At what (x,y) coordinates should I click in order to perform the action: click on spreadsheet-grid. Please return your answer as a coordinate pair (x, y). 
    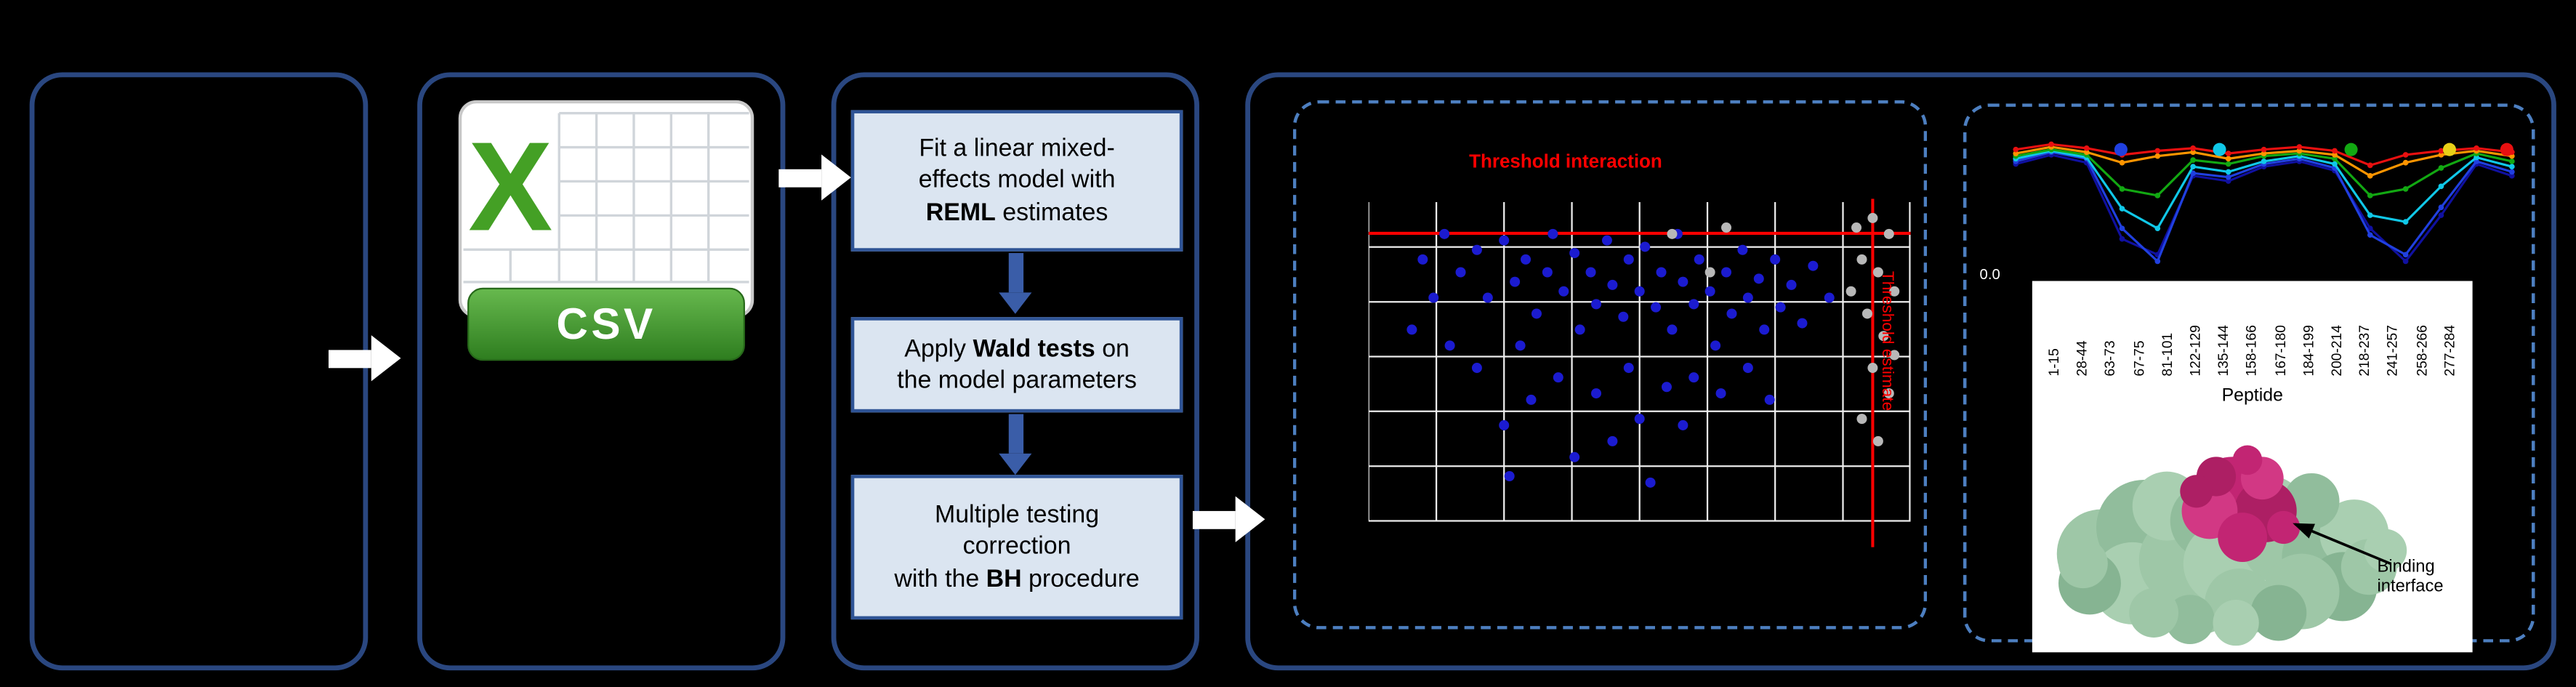
    Looking at the image, I should click on (606, 198).